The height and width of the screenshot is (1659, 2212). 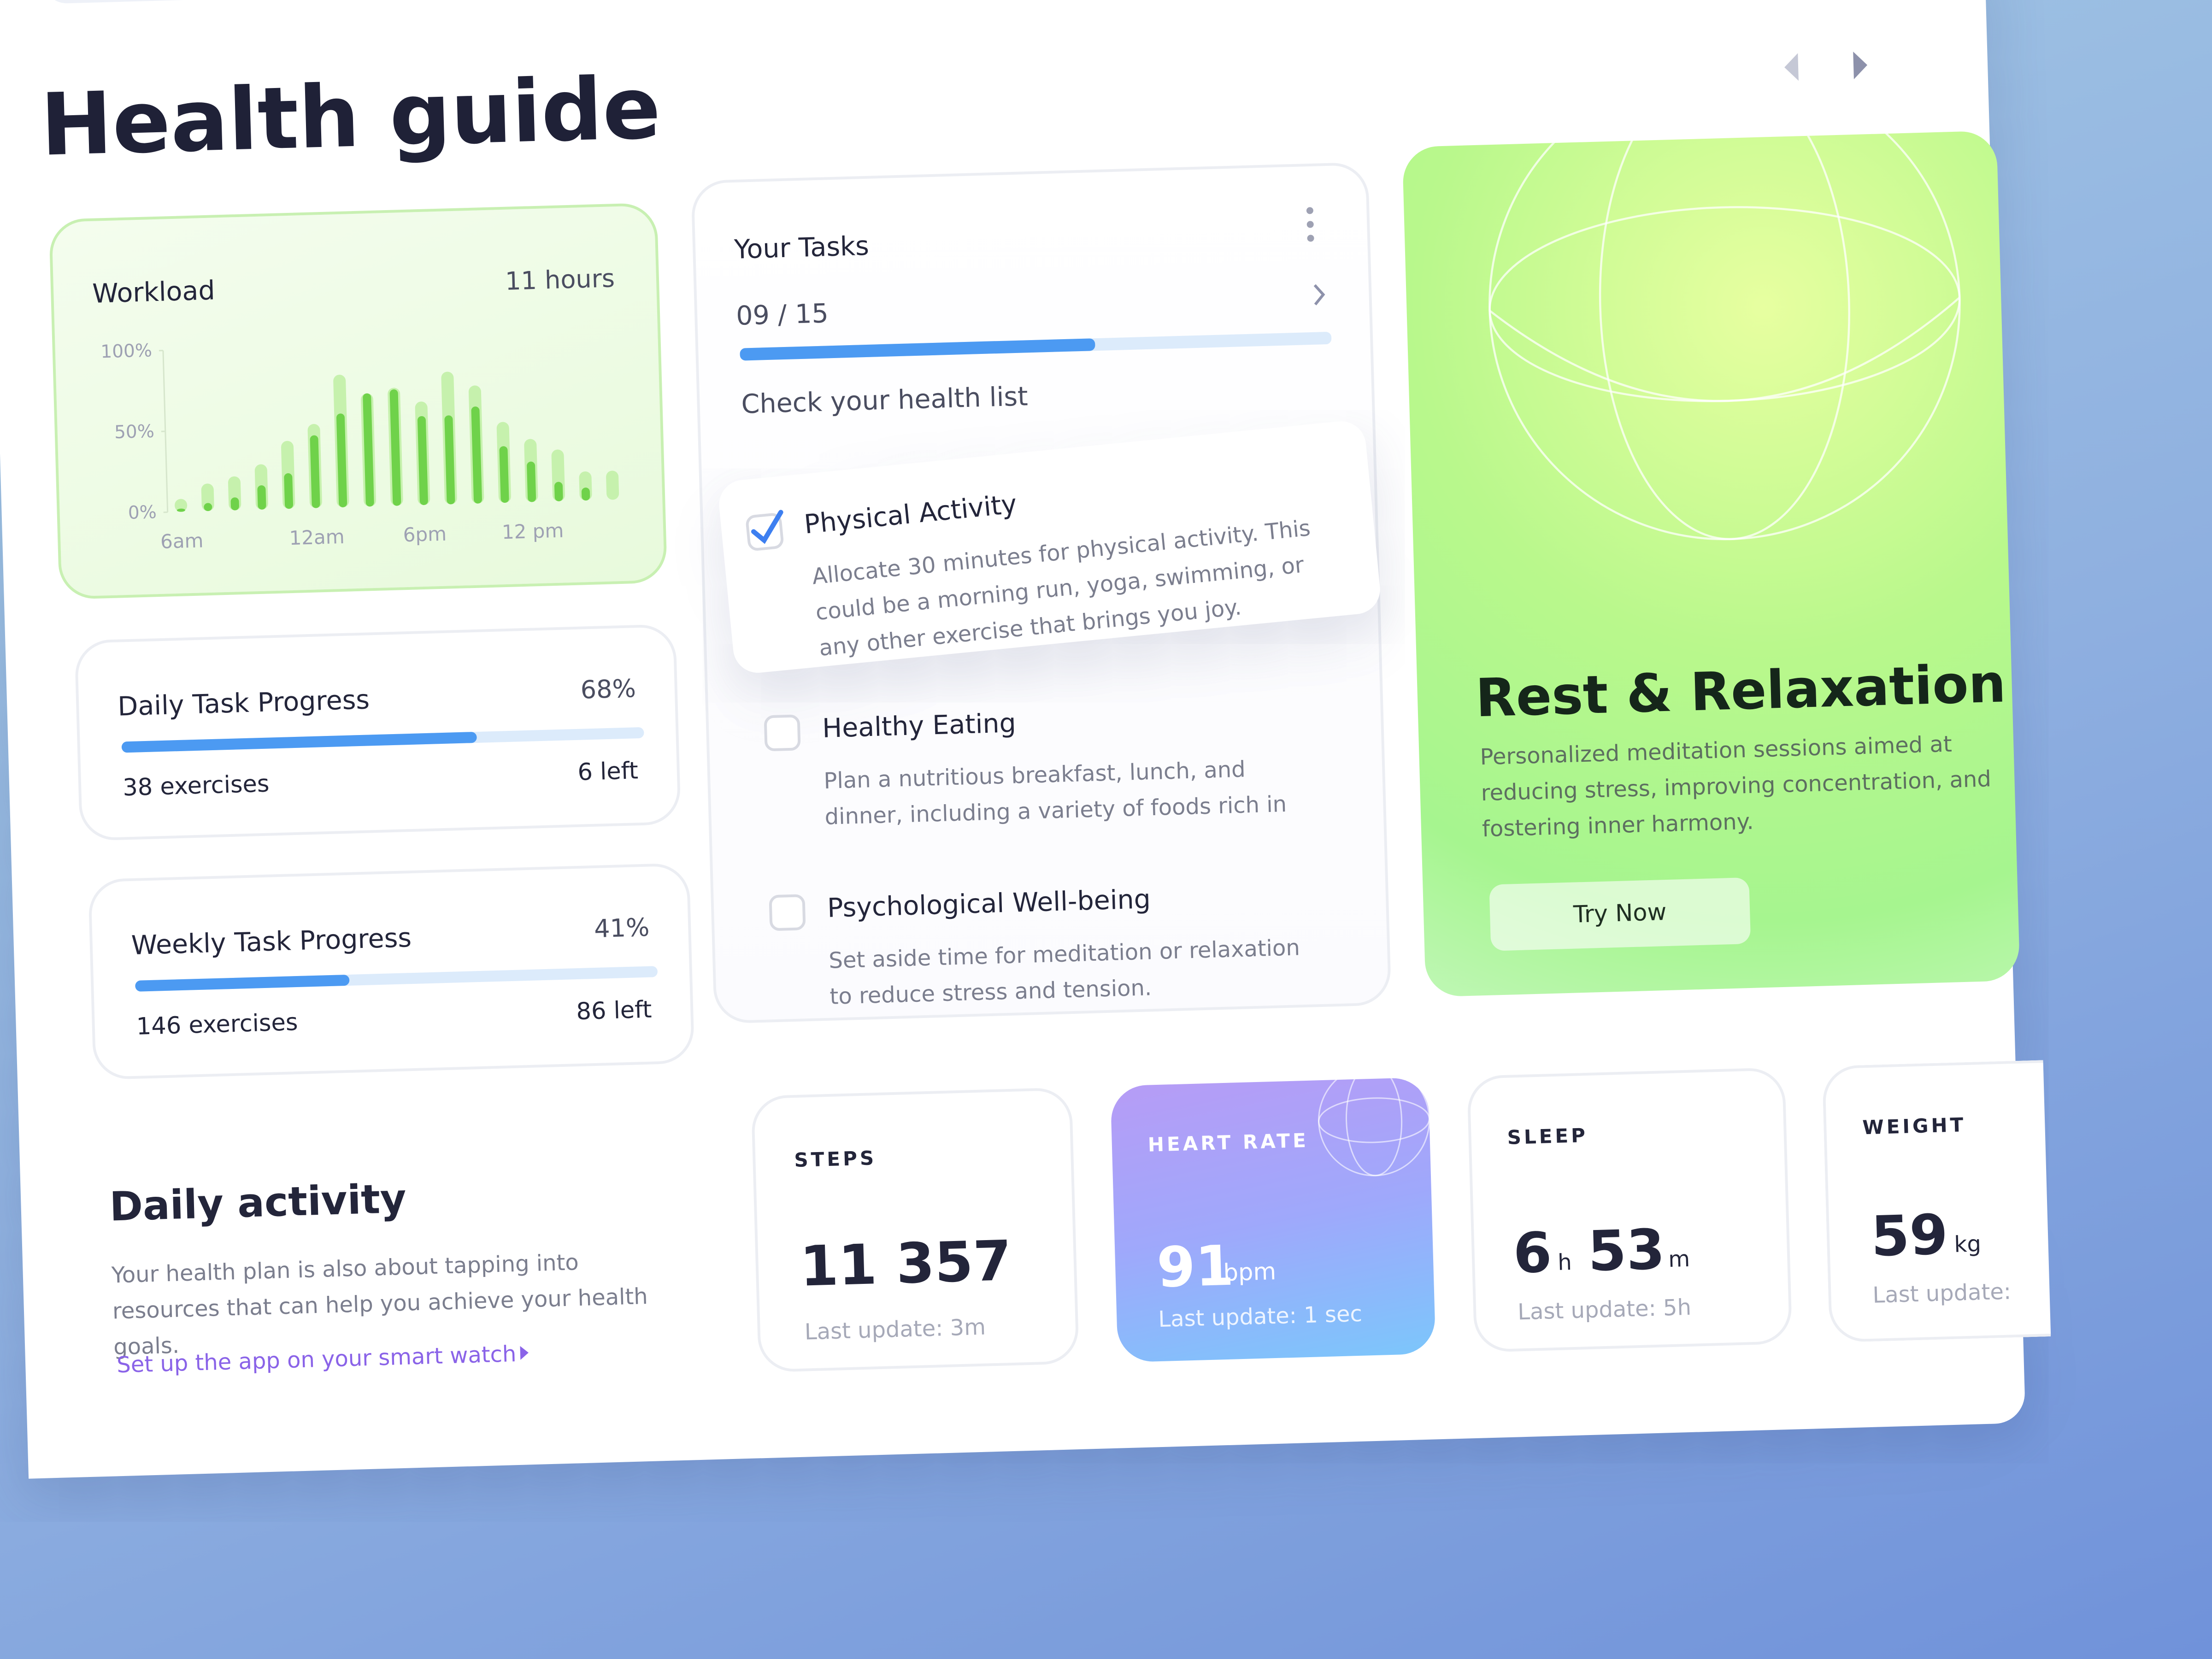 I want to click on sleep-card: SLEEP 6 h 53 m Last update: 5h, so click(x=1629, y=1210).